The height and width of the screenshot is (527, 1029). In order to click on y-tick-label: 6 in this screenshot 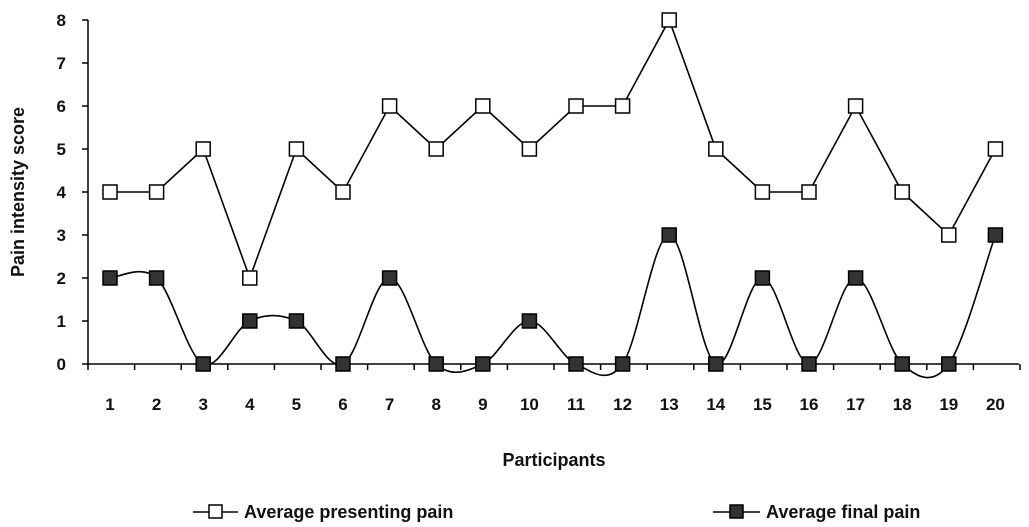, I will do `click(61, 106)`.